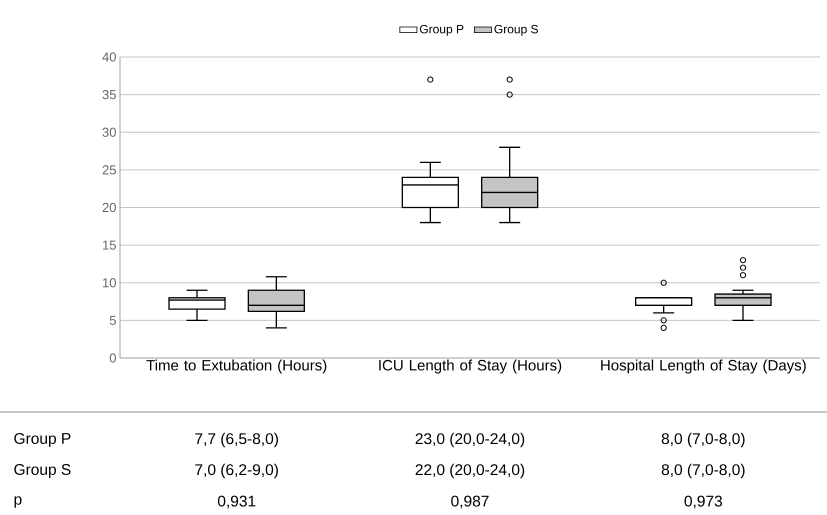 The height and width of the screenshot is (515, 827). I want to click on y-tick-label: 5, so click(113, 320).